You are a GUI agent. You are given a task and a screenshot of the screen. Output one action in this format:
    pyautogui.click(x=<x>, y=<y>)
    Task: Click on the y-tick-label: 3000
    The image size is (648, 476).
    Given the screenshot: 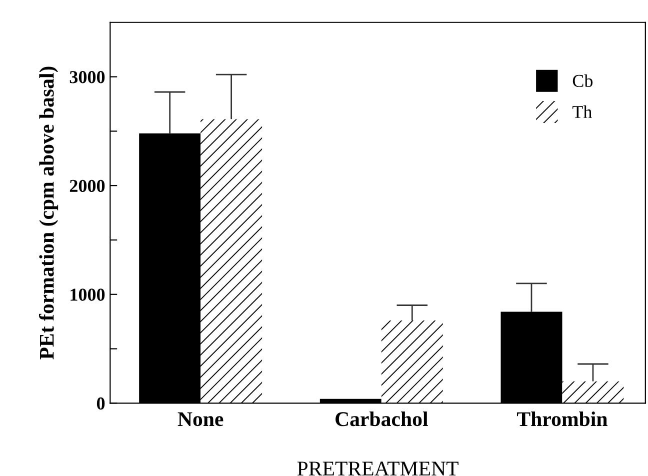 What is the action you would take?
    pyautogui.click(x=87, y=77)
    